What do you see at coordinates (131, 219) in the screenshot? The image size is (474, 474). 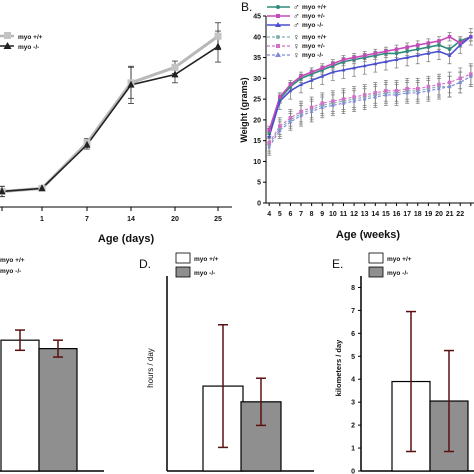 I see `x-tick-label: 14` at bounding box center [131, 219].